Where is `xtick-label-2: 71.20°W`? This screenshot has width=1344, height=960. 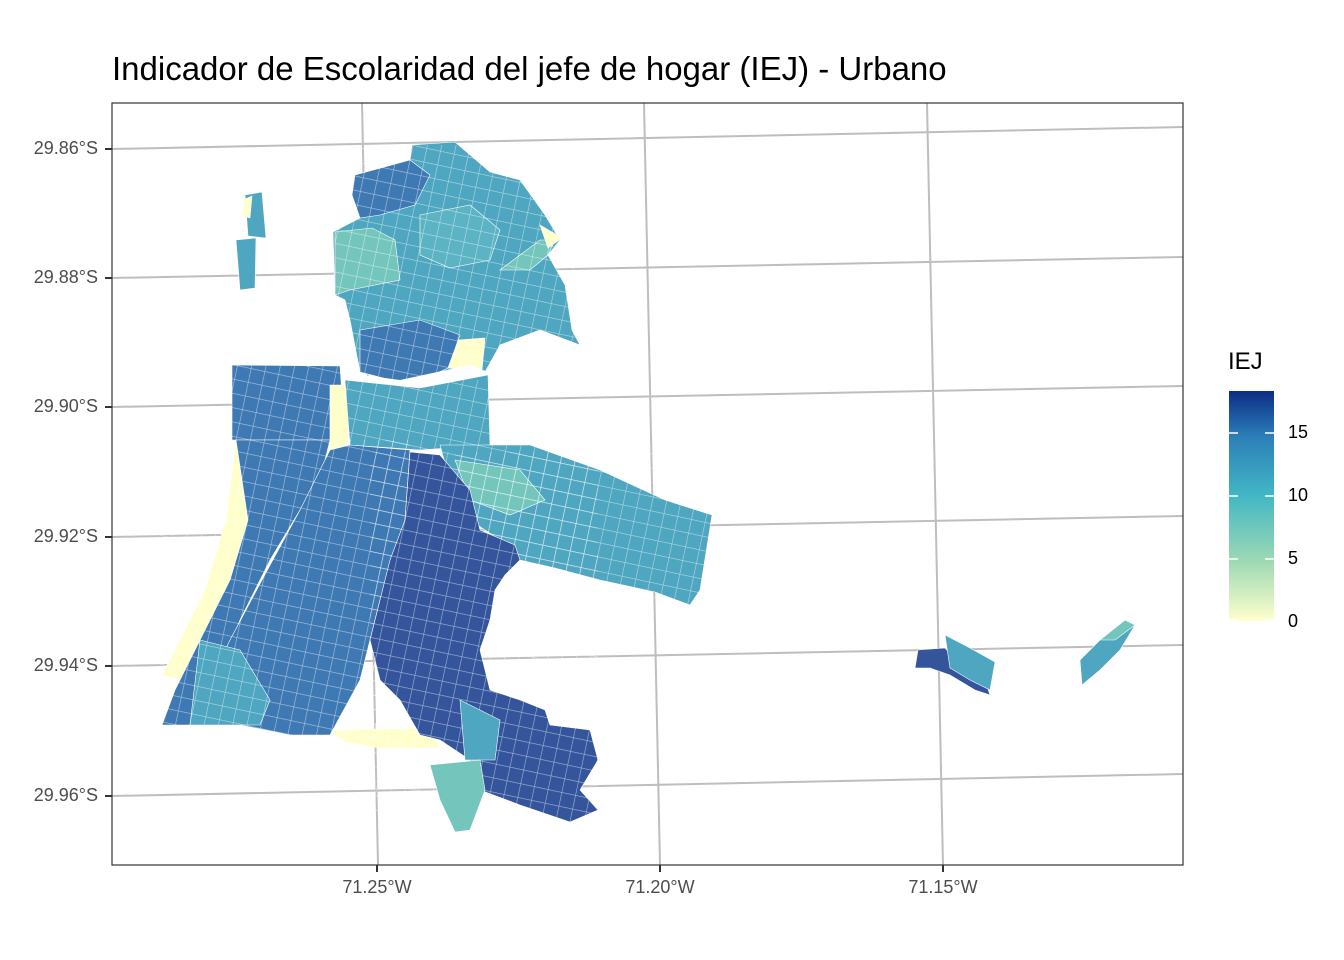 xtick-label-2: 71.20°W is located at coordinates (660, 887).